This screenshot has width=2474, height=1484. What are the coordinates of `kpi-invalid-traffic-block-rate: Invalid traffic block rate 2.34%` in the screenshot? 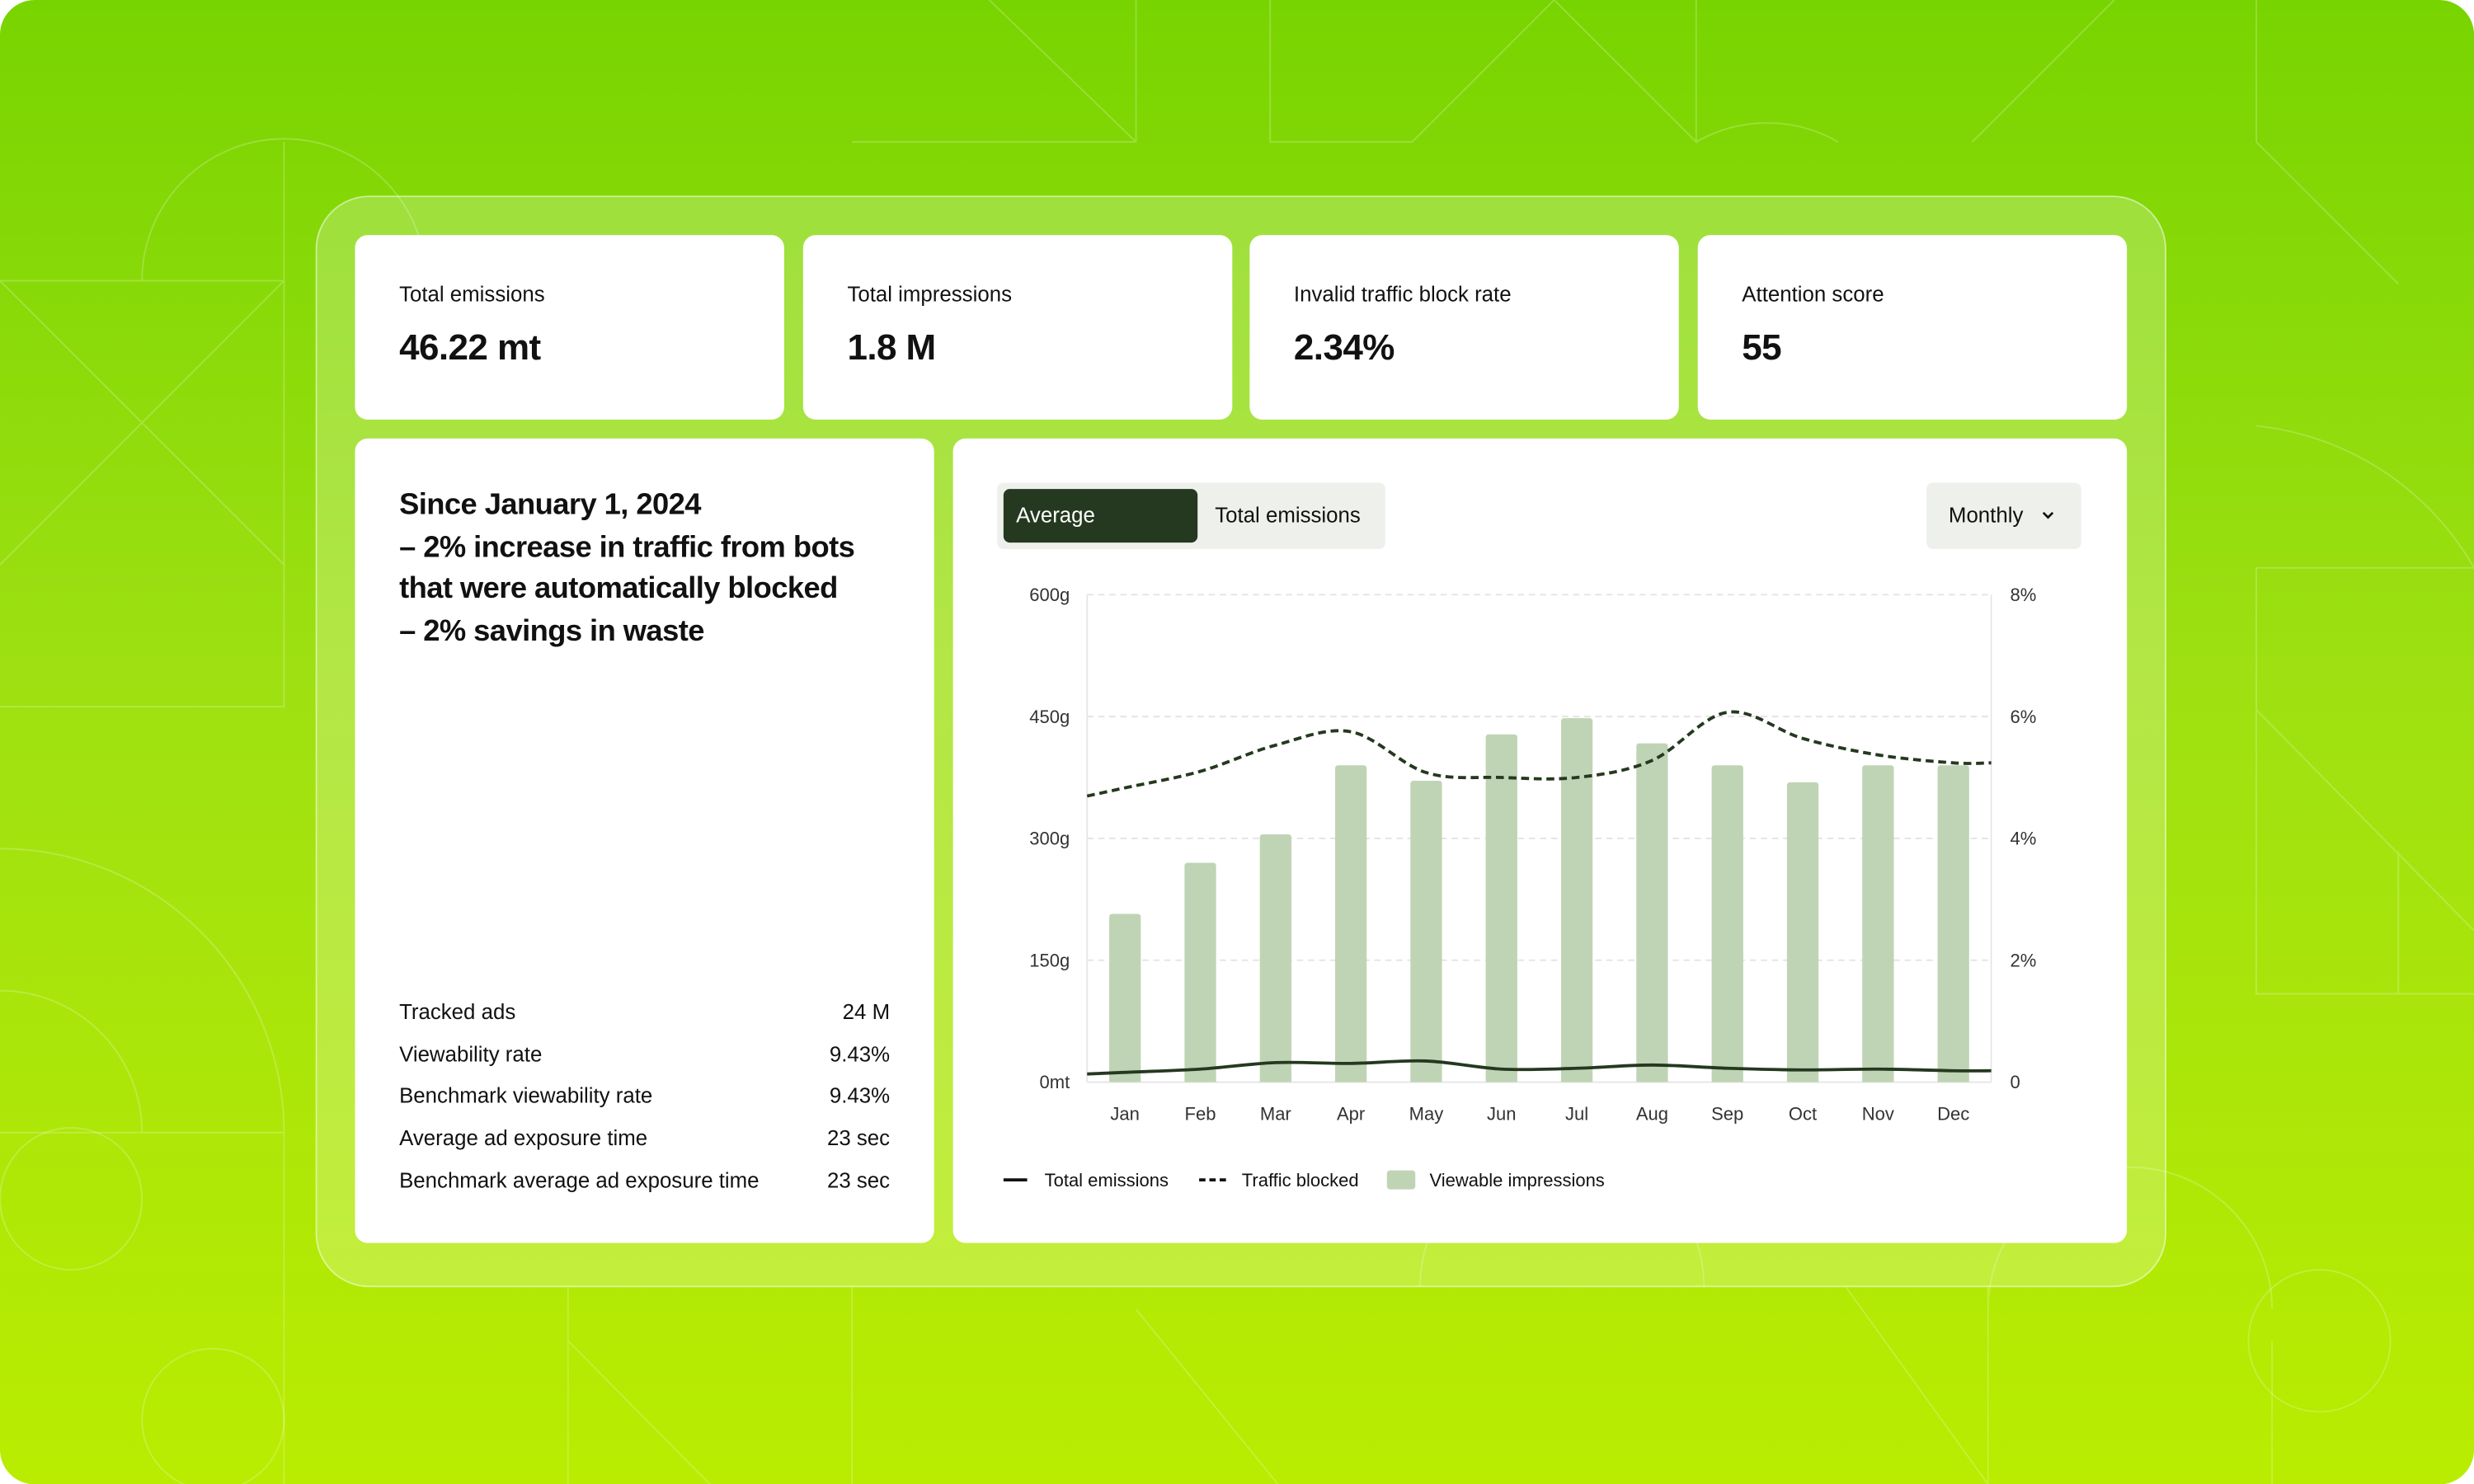 It's located at (1464, 327).